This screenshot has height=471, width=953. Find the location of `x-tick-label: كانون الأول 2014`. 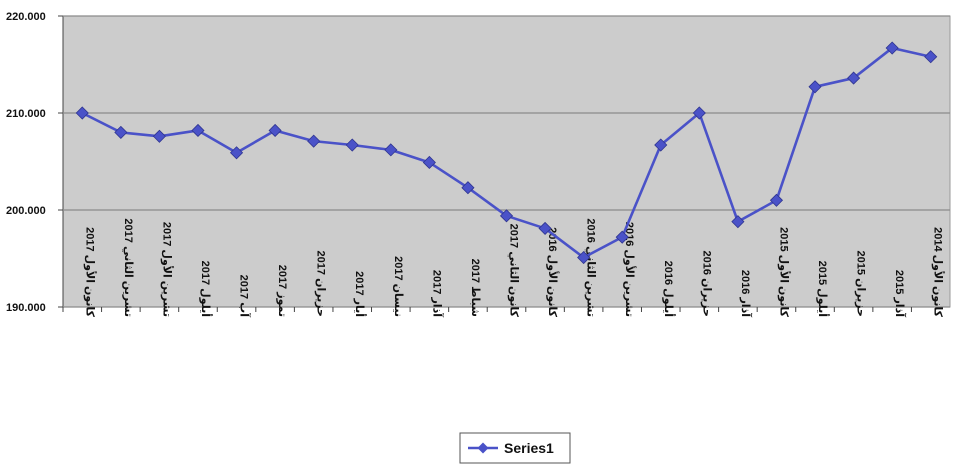

x-tick-label: كانون الأول 2014 is located at coordinates (939, 272).